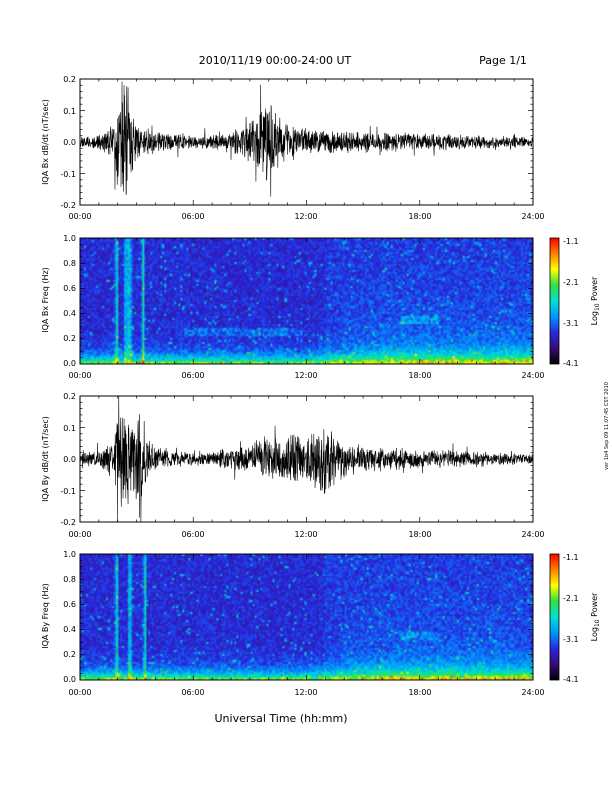 This screenshot has height=792, width=612. What do you see at coordinates (503, 60) in the screenshot?
I see `header-page-number: Page 1/1` at bounding box center [503, 60].